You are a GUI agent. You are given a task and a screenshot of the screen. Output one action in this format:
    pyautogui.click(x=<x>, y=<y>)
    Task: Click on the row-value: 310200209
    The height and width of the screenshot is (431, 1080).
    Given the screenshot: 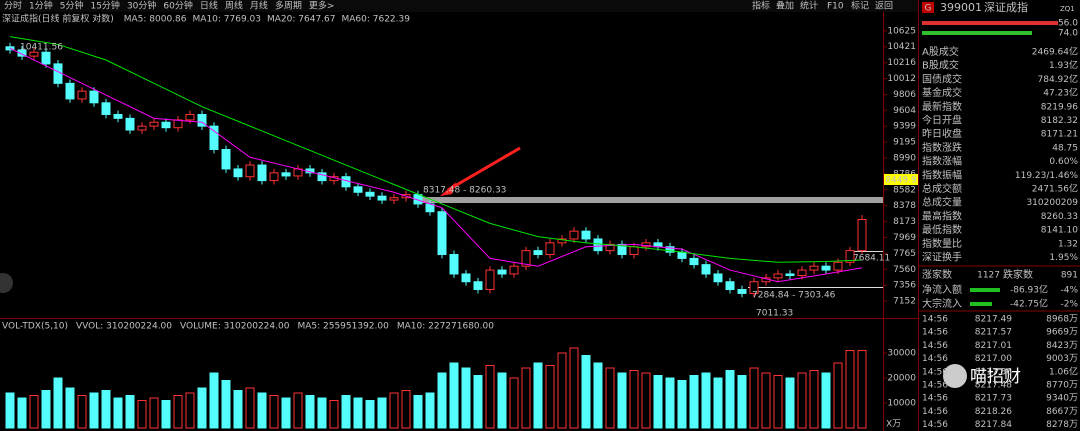 What is the action you would take?
    pyautogui.click(x=1052, y=203)
    